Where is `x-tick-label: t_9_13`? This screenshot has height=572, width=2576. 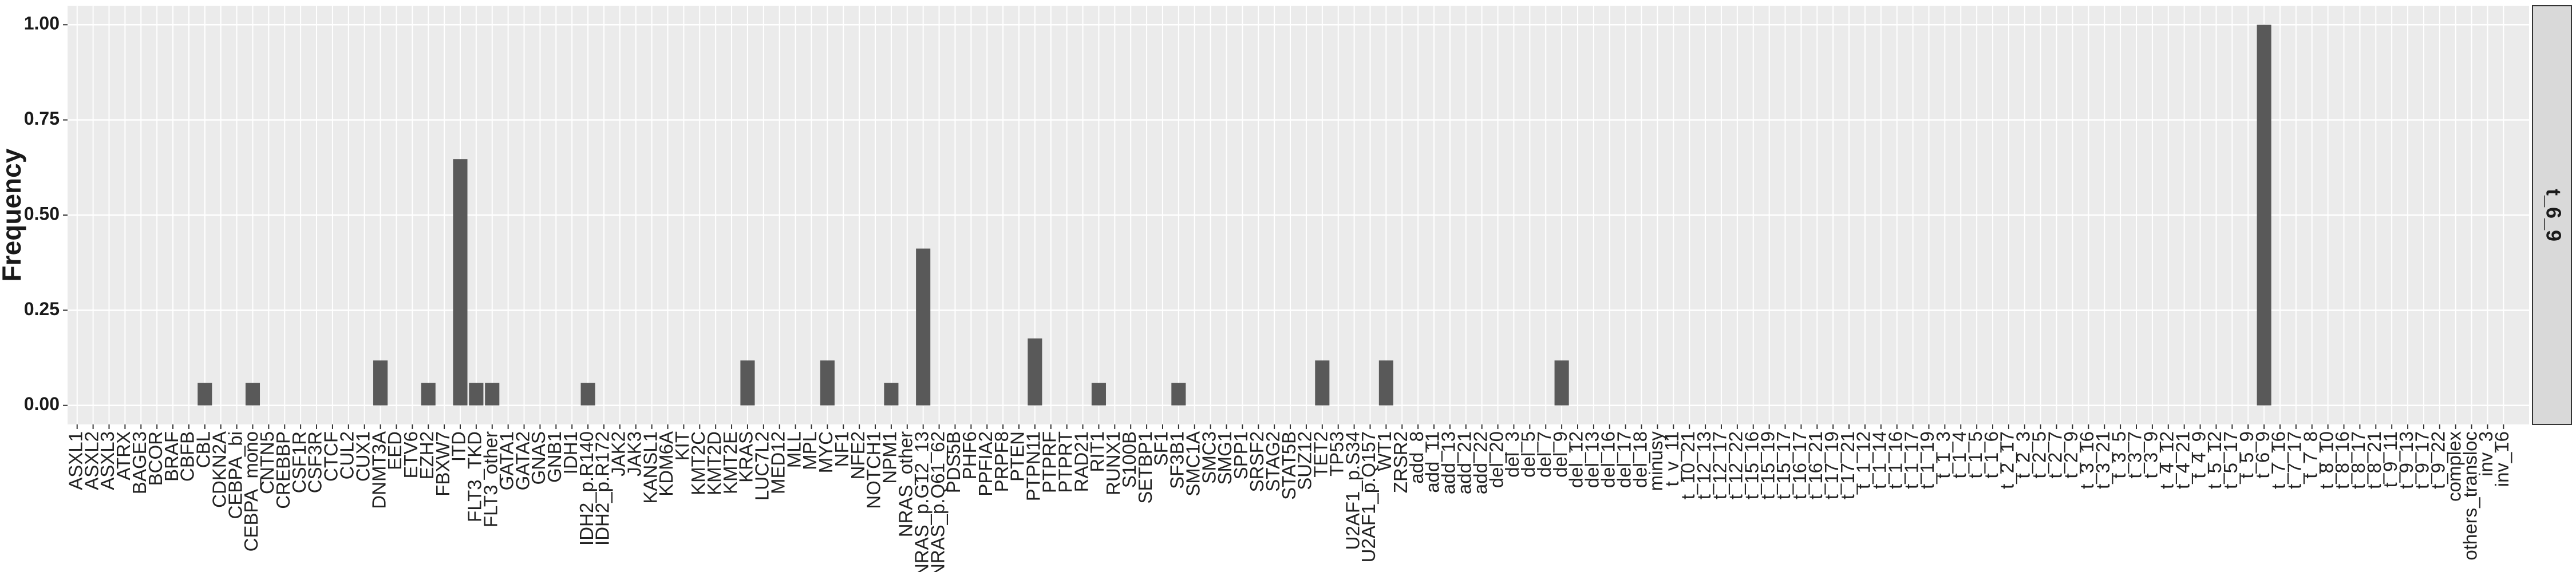 x-tick-label: t_9_13 is located at coordinates (2407, 460).